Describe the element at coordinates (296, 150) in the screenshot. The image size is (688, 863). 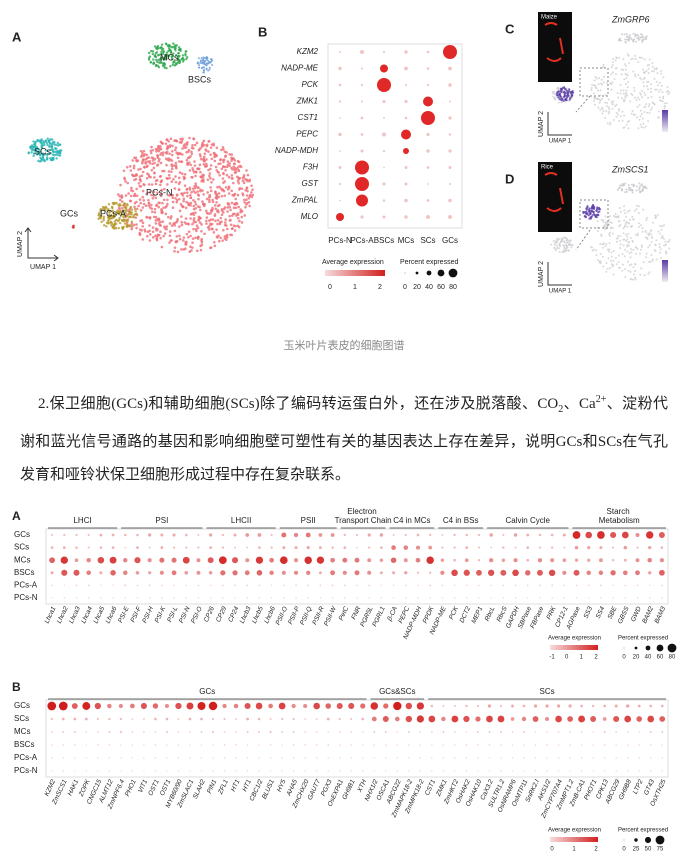
I see `gene-label: NADP-MDH` at that location.